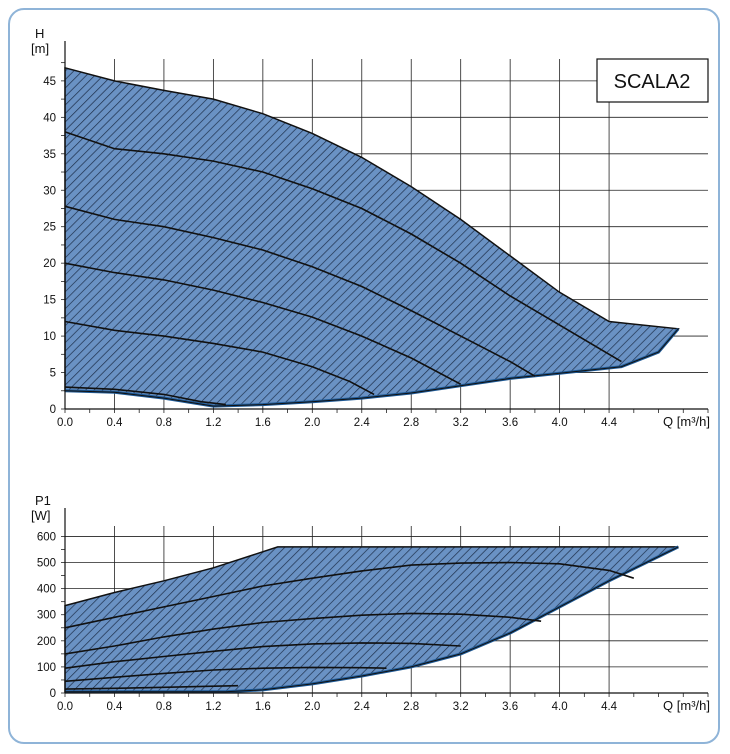 Image resolution: width=730 pixels, height=754 pixels. What do you see at coordinates (49, 264) in the screenshot?
I see `y-tick-label: 20` at bounding box center [49, 264].